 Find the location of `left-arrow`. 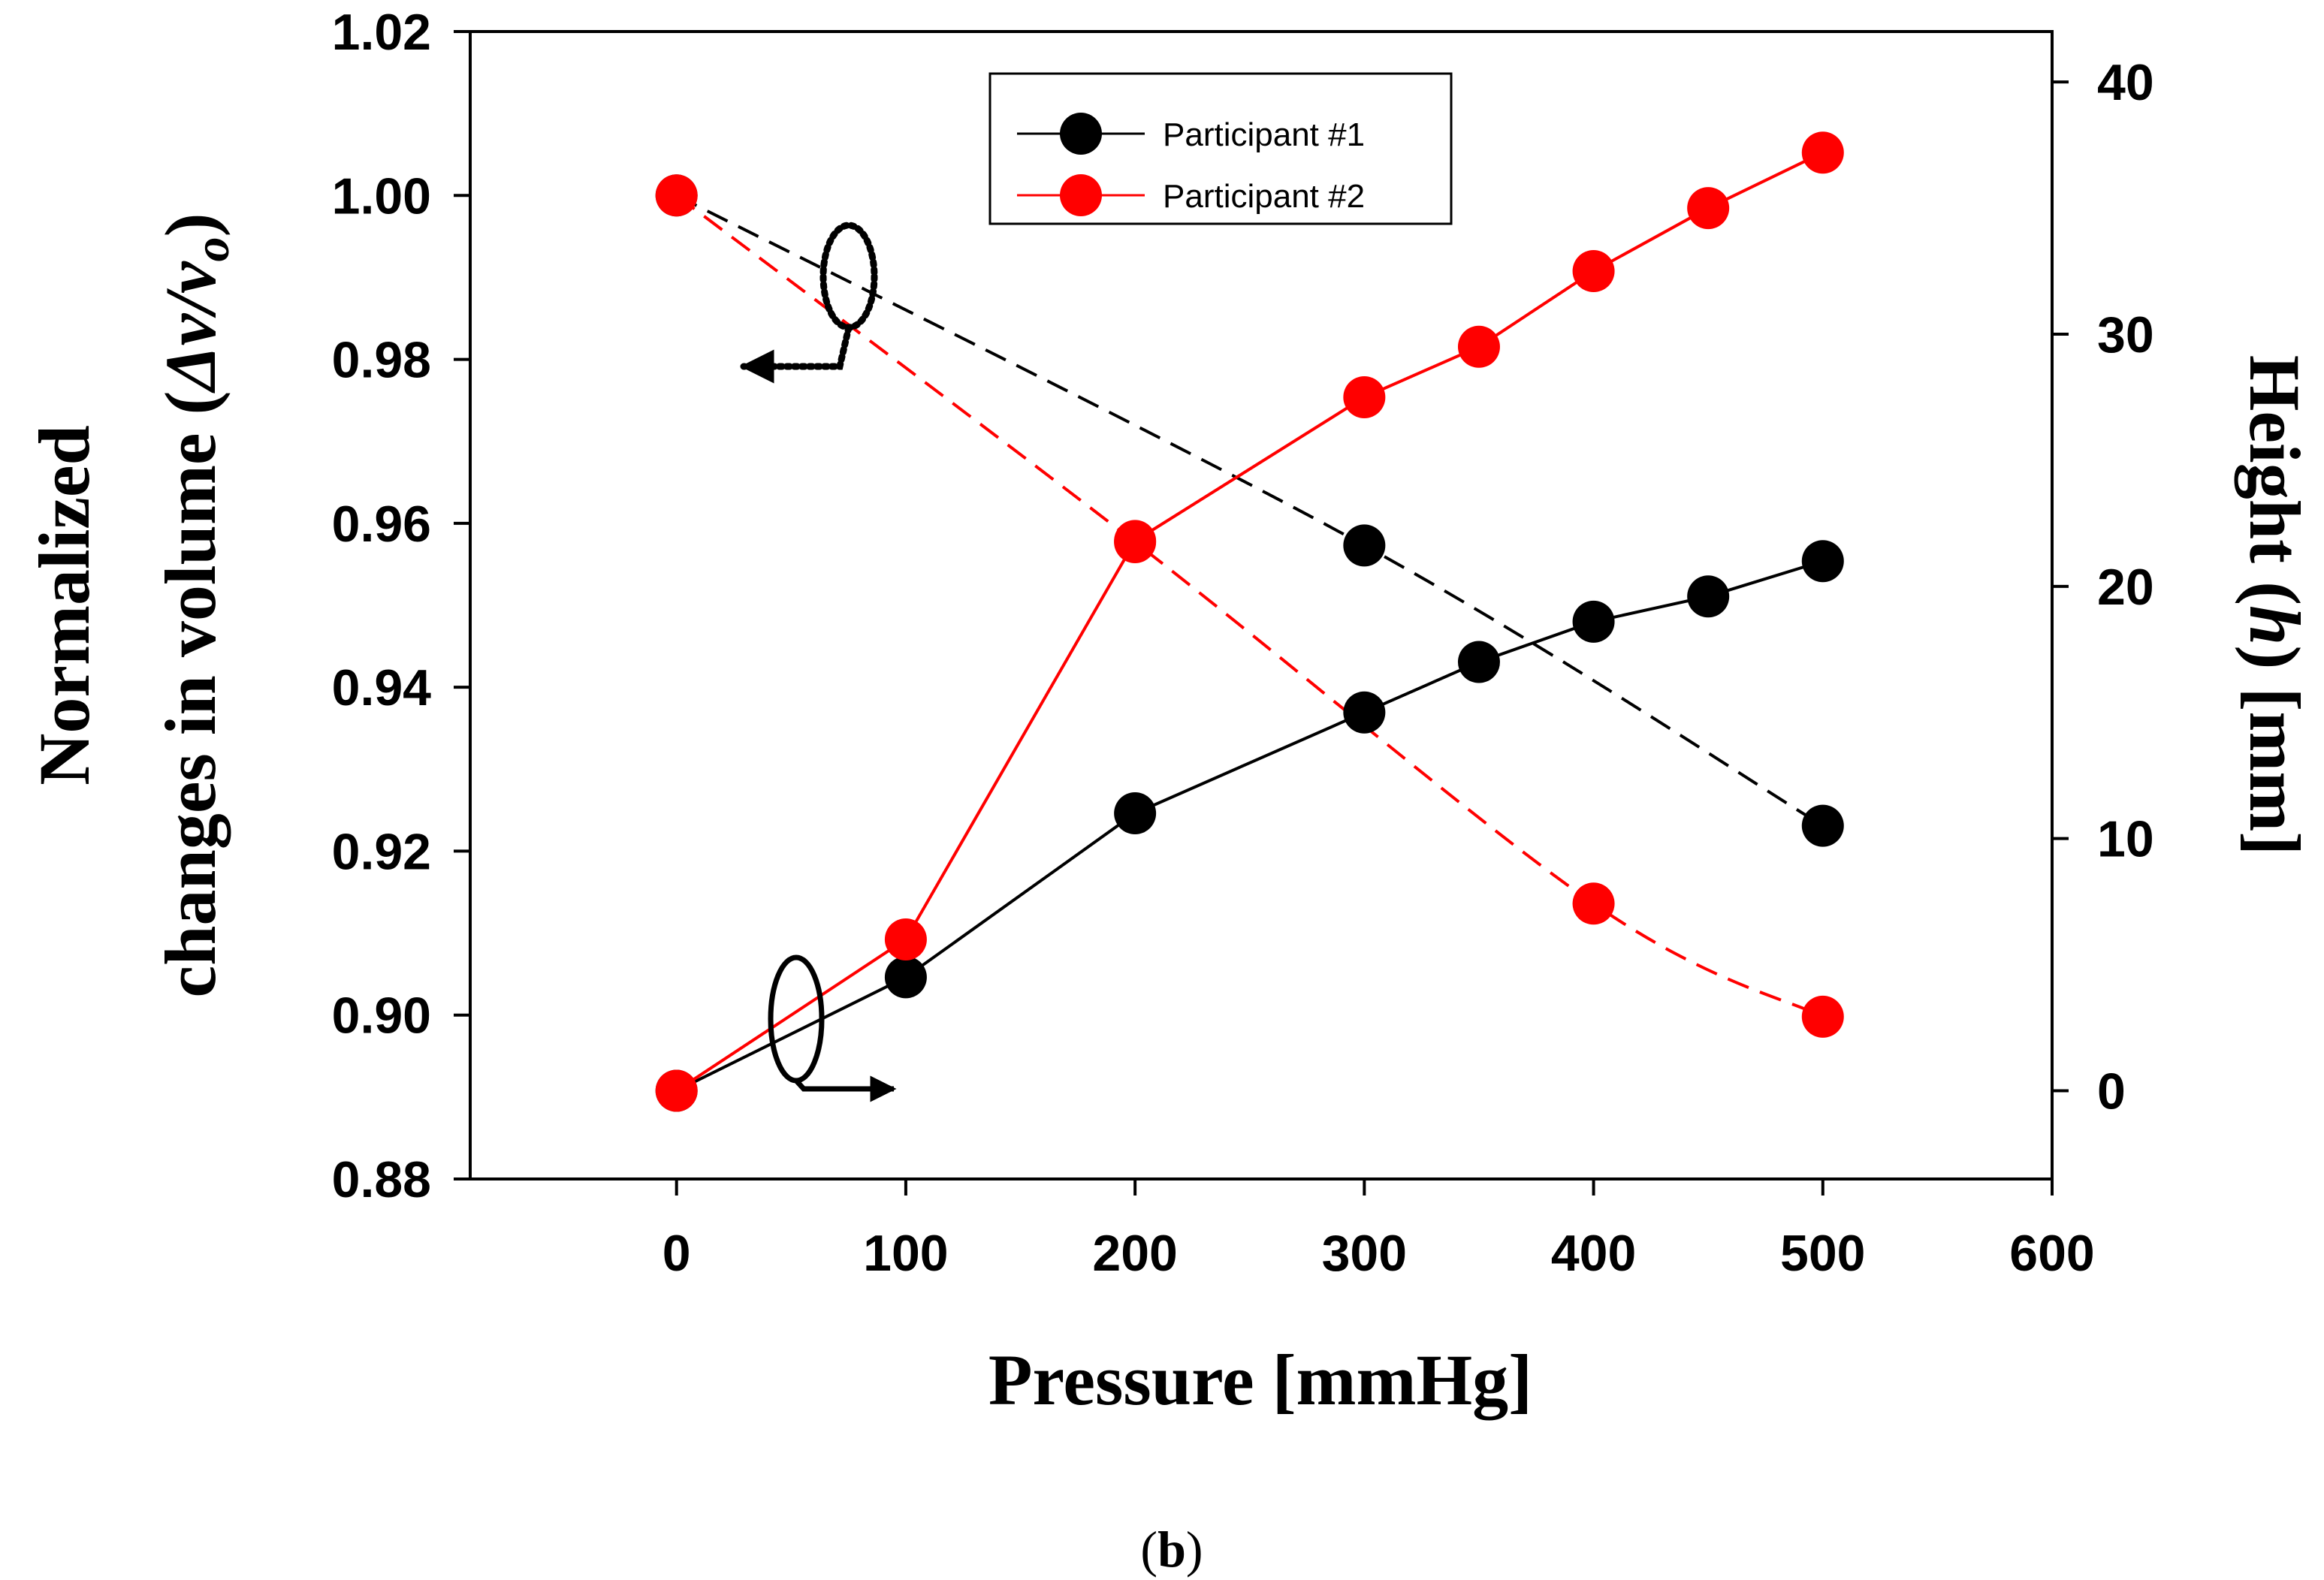

left-arrow is located at coordinates (796, 354).